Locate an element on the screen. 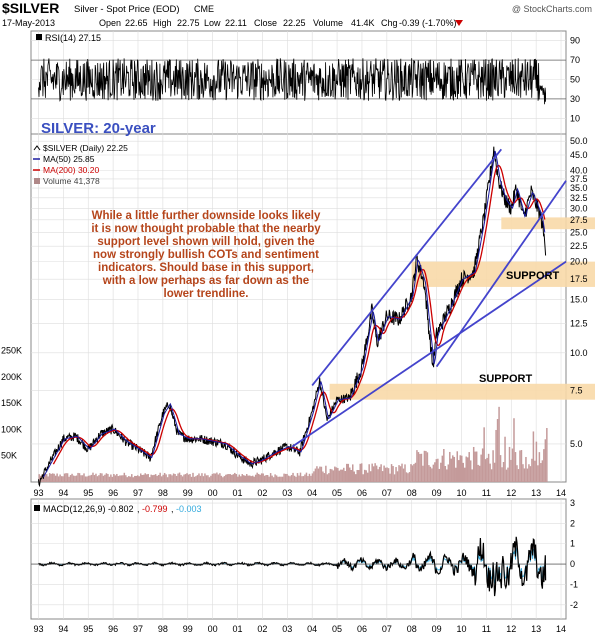 The image size is (595, 636). chart-title: SILVER: 20-year is located at coordinates (98, 128).